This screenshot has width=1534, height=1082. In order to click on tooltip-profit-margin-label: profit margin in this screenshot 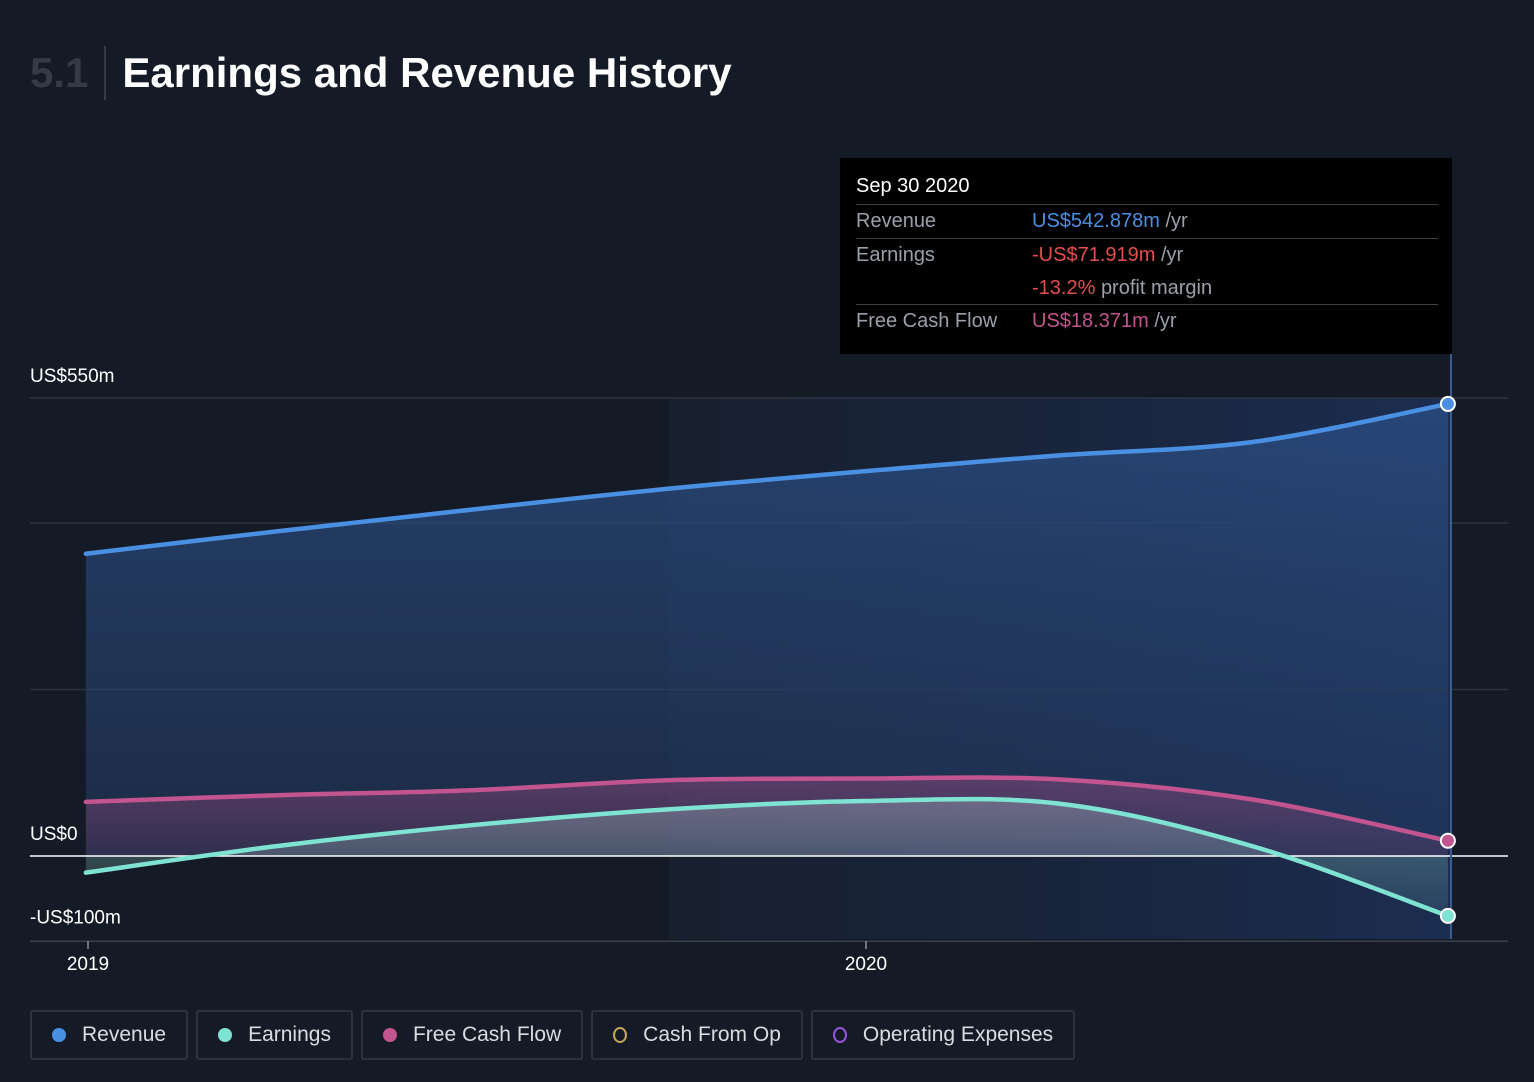, I will do `click(1156, 288)`.